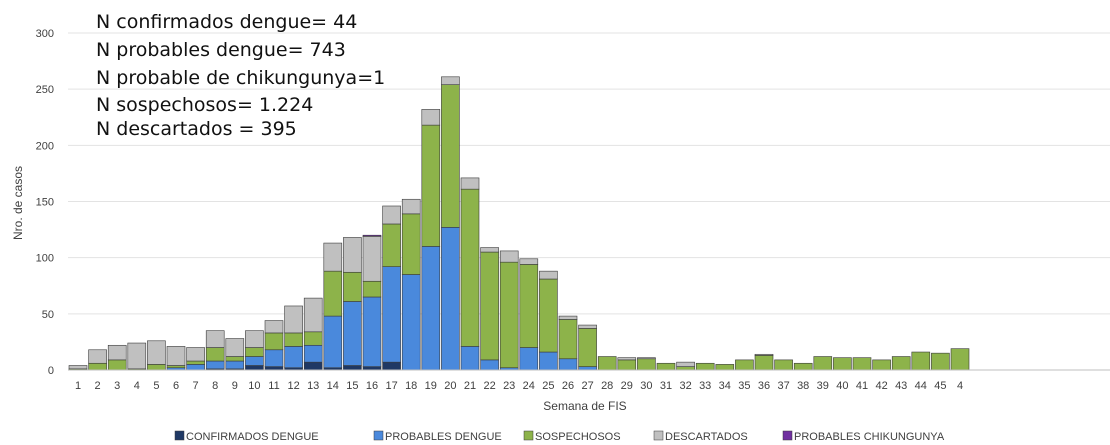 Image resolution: width=1110 pixels, height=445 pixels. What do you see at coordinates (862, 386) in the screenshot?
I see `x-tick-label: 41` at bounding box center [862, 386].